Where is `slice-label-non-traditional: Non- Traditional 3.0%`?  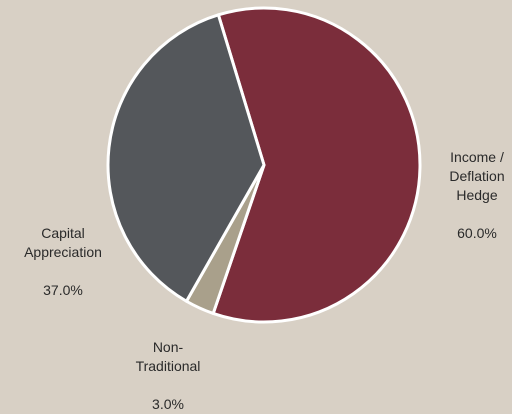
slice-label-non-traditional: Non- Traditional 3.0% is located at coordinates (168, 366).